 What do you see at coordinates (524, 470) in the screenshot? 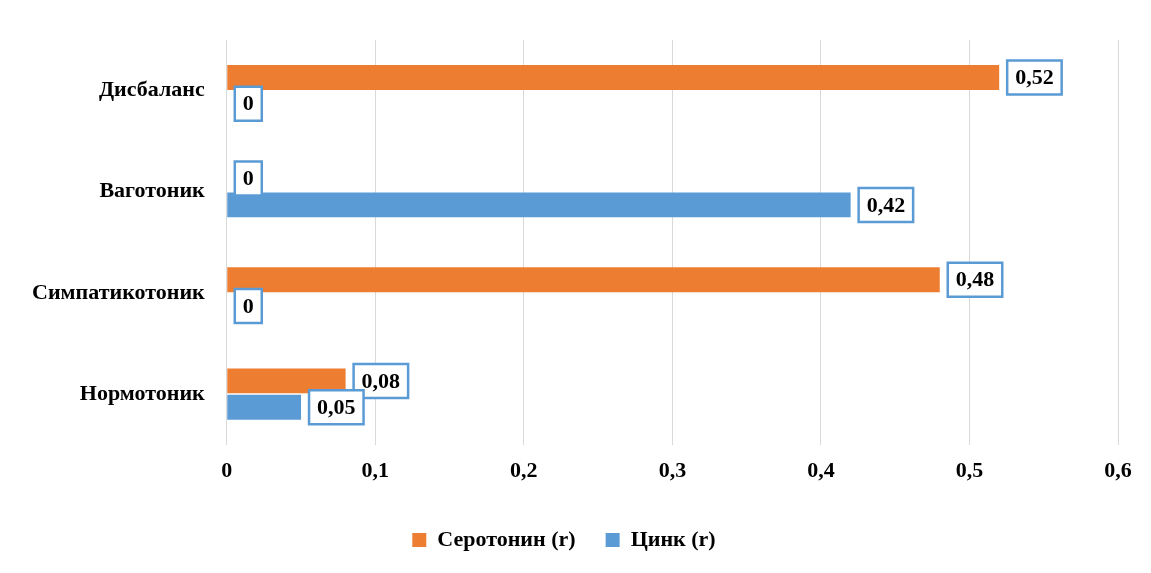
I see `x-tick-label: 0,2` at bounding box center [524, 470].